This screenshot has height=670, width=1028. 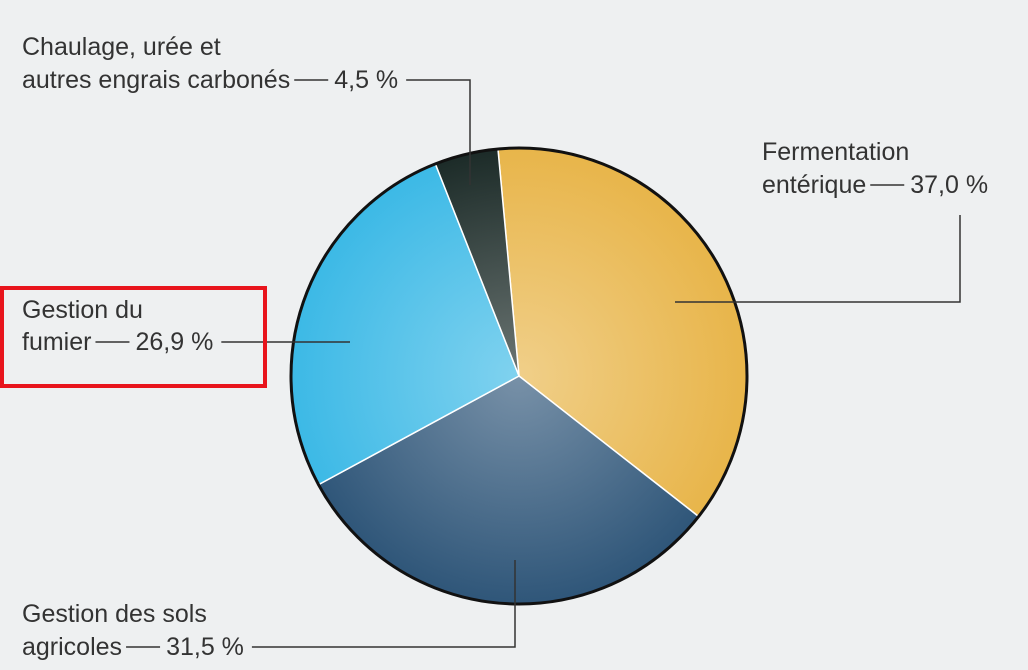 What do you see at coordinates (205, 647) in the screenshot?
I see `value-label: 31,5 %` at bounding box center [205, 647].